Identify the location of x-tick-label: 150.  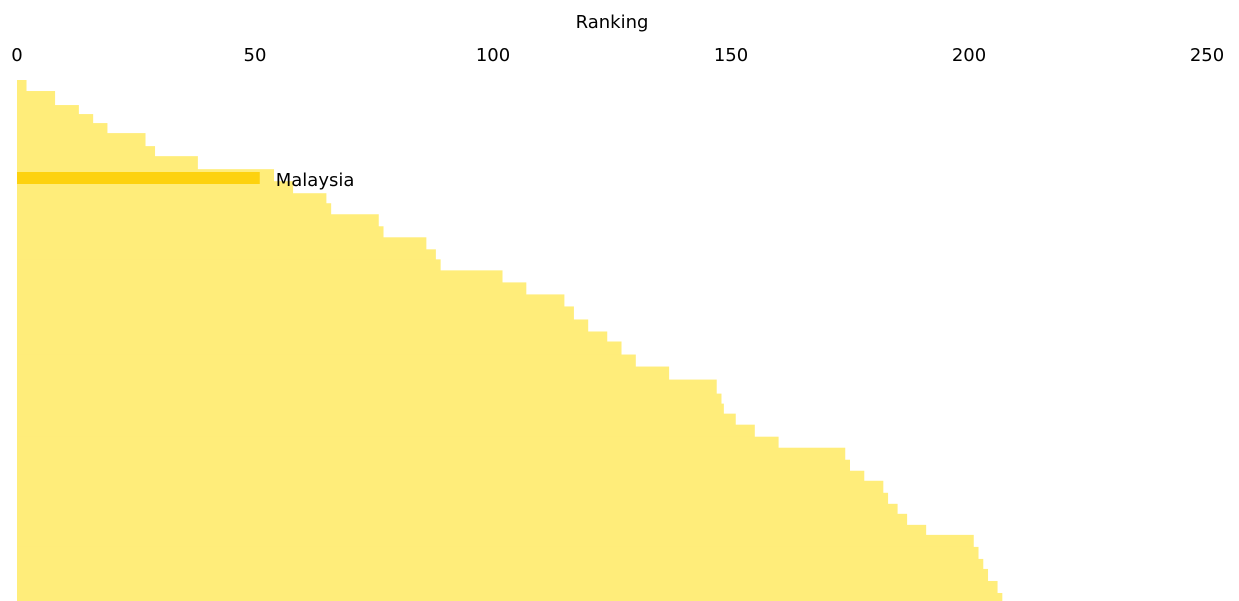
(731, 55).